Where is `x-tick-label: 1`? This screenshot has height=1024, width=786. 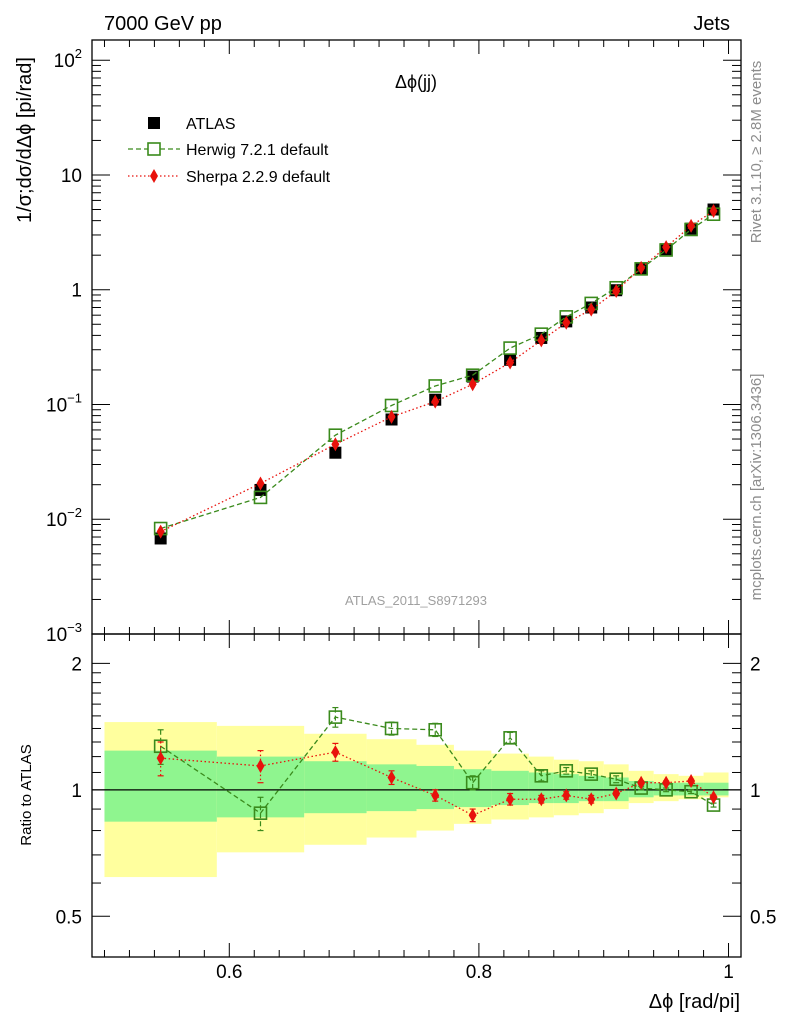
x-tick-label: 1 is located at coordinates (728, 972).